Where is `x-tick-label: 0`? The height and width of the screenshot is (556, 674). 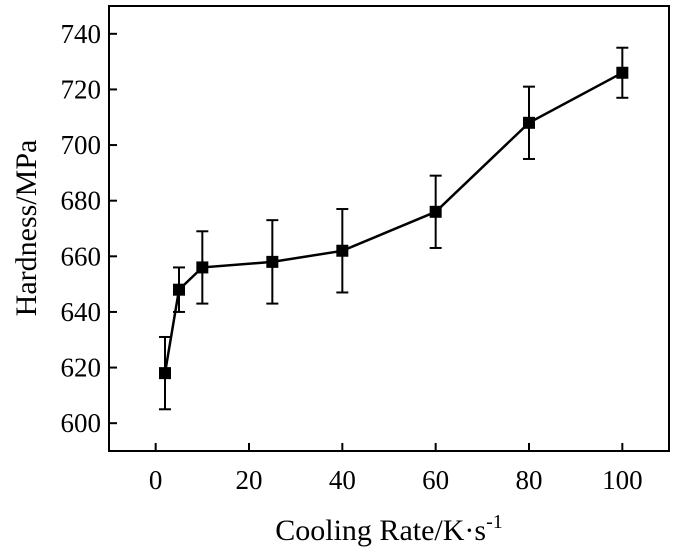 x-tick-label: 0 is located at coordinates (156, 480).